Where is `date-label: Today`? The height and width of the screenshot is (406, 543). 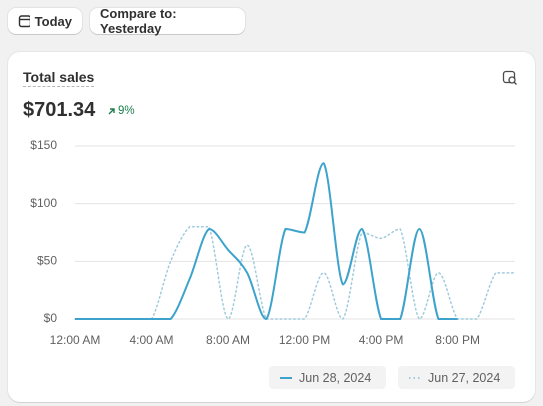
date-label: Today is located at coordinates (53, 21).